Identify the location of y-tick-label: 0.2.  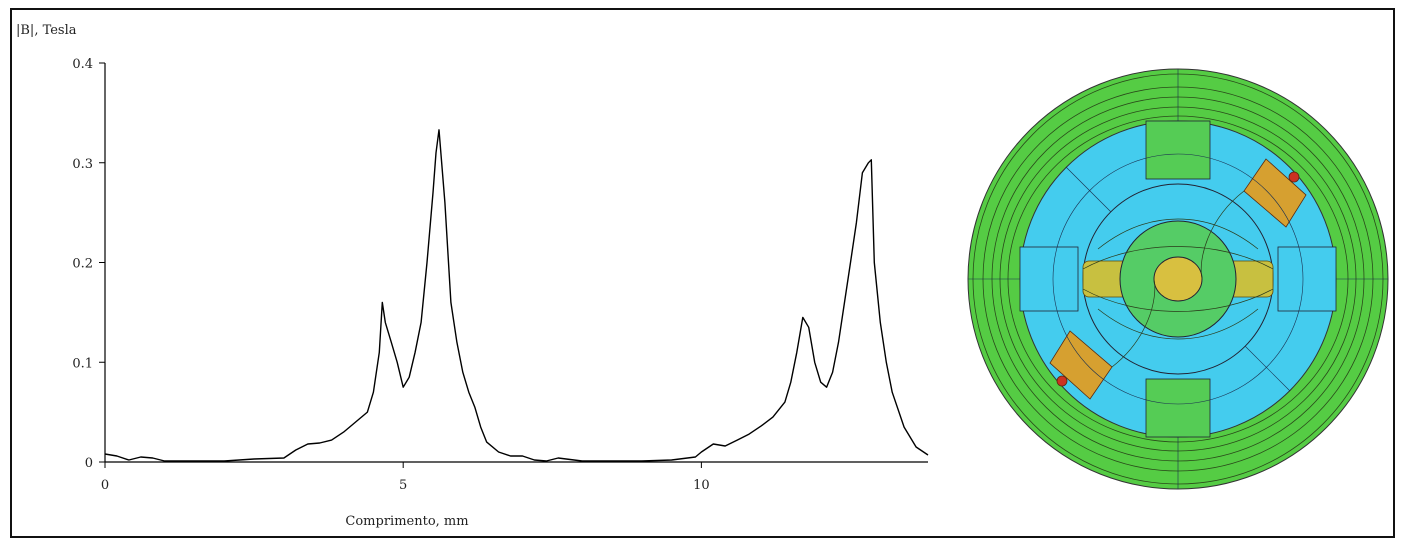
(82, 264).